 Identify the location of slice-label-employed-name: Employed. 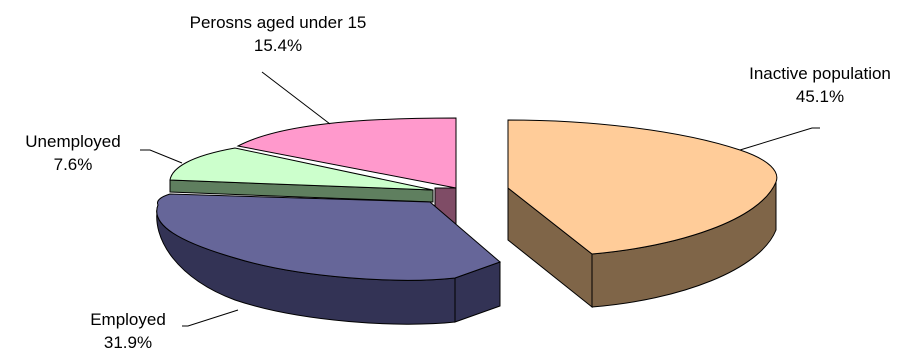
(128, 319).